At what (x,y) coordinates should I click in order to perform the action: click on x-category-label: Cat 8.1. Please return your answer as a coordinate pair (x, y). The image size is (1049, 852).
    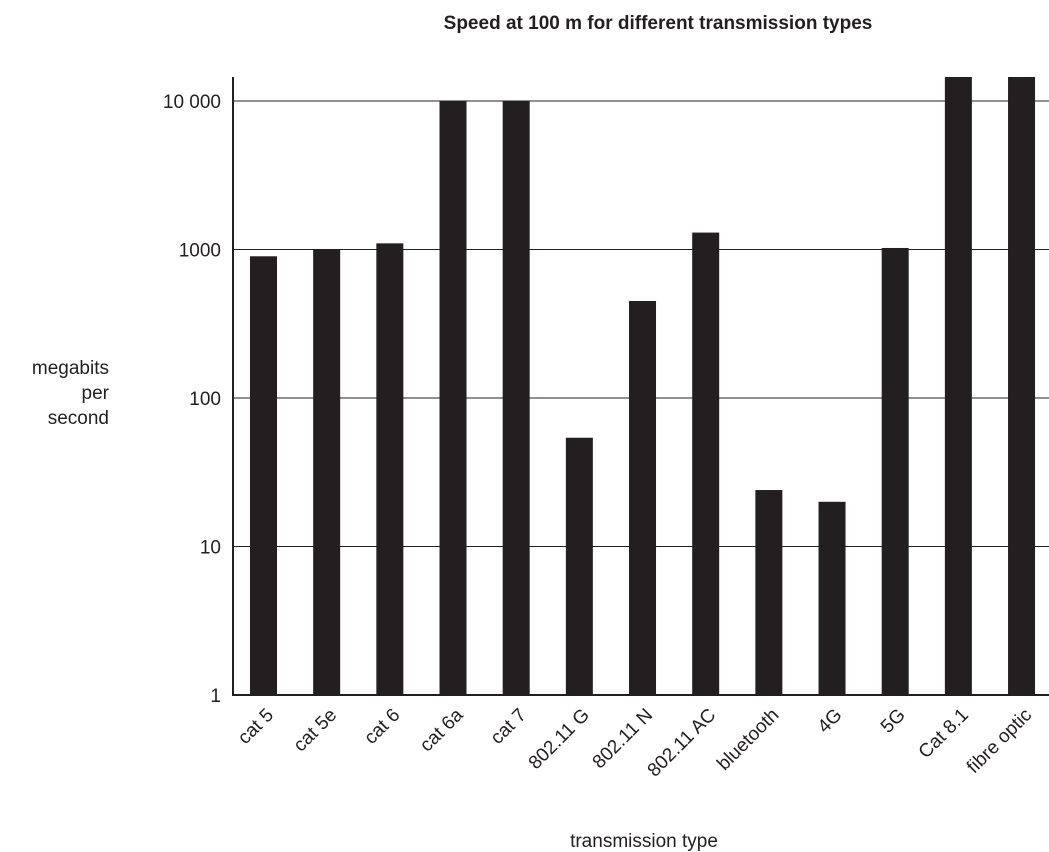
    Looking at the image, I should click on (944, 734).